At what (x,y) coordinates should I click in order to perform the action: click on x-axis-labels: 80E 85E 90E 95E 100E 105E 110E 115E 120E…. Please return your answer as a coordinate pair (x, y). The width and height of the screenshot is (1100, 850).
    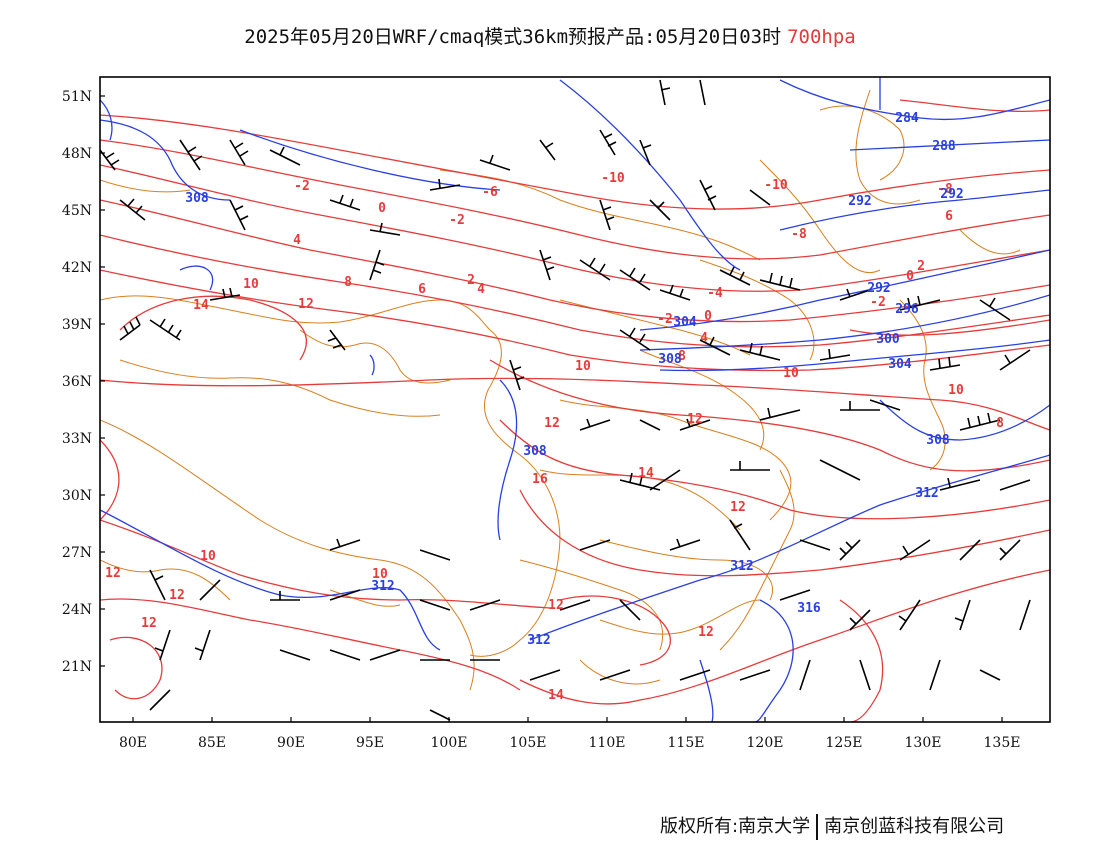
    Looking at the image, I should click on (570, 743).